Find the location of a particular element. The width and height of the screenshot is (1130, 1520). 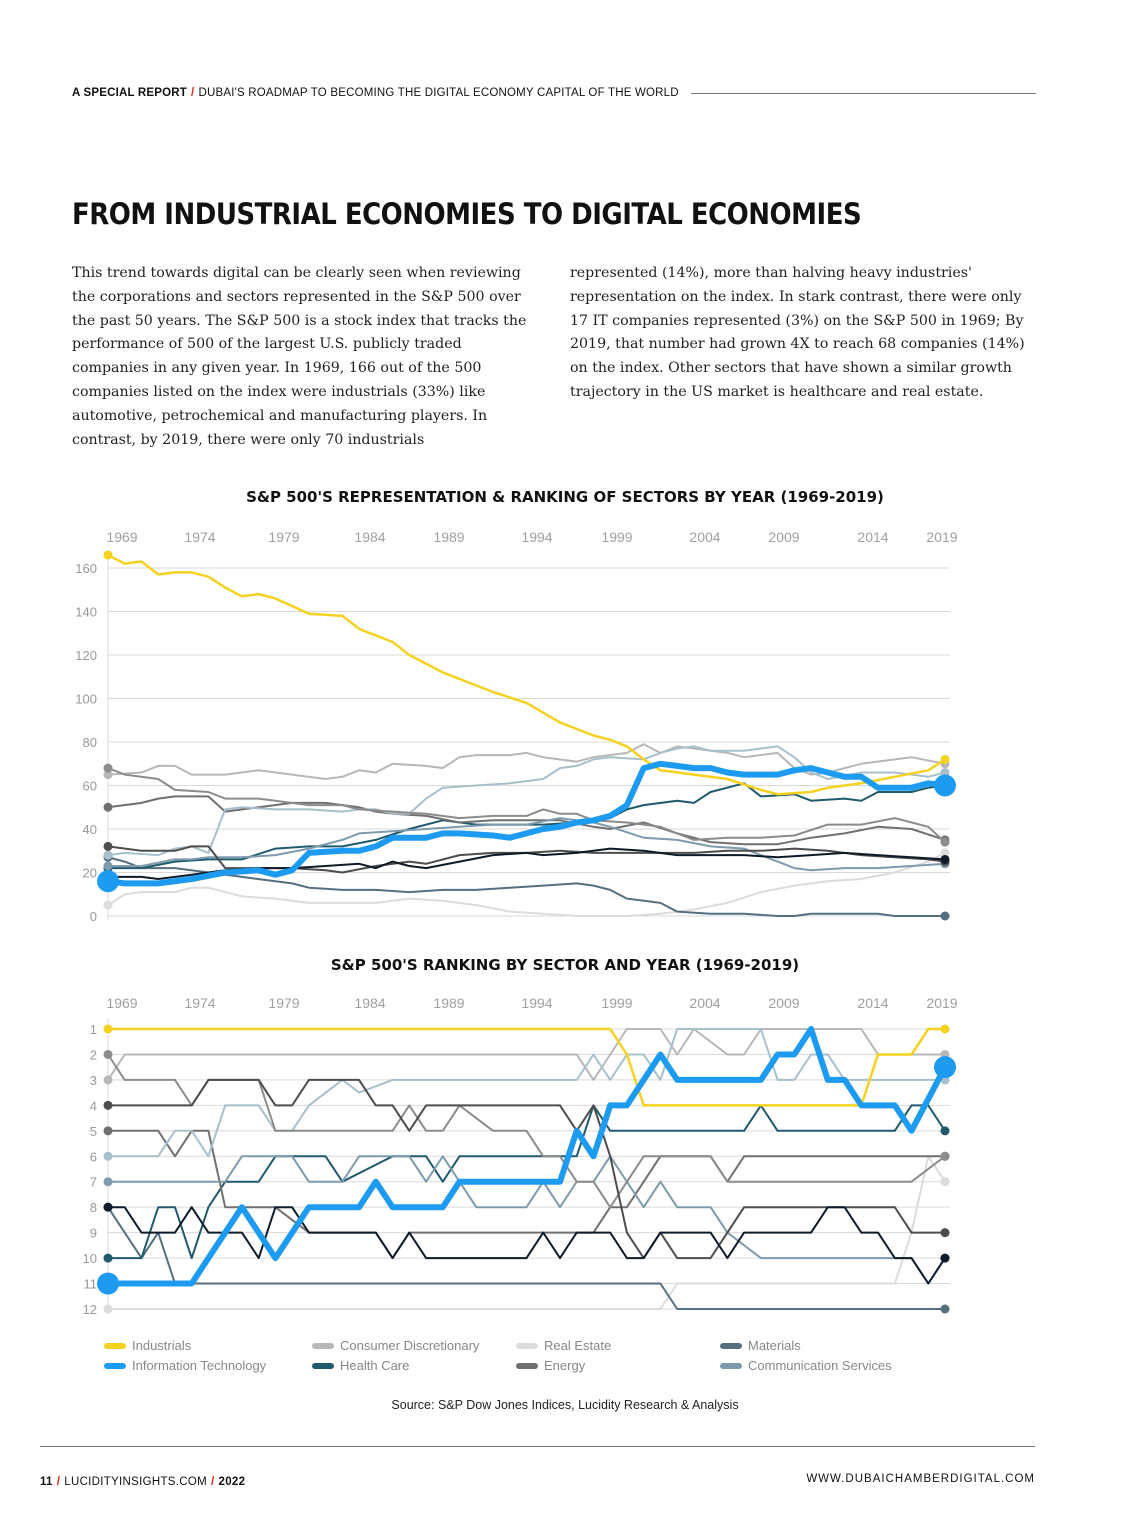

y-tick-label: 2 is located at coordinates (93, 1054).